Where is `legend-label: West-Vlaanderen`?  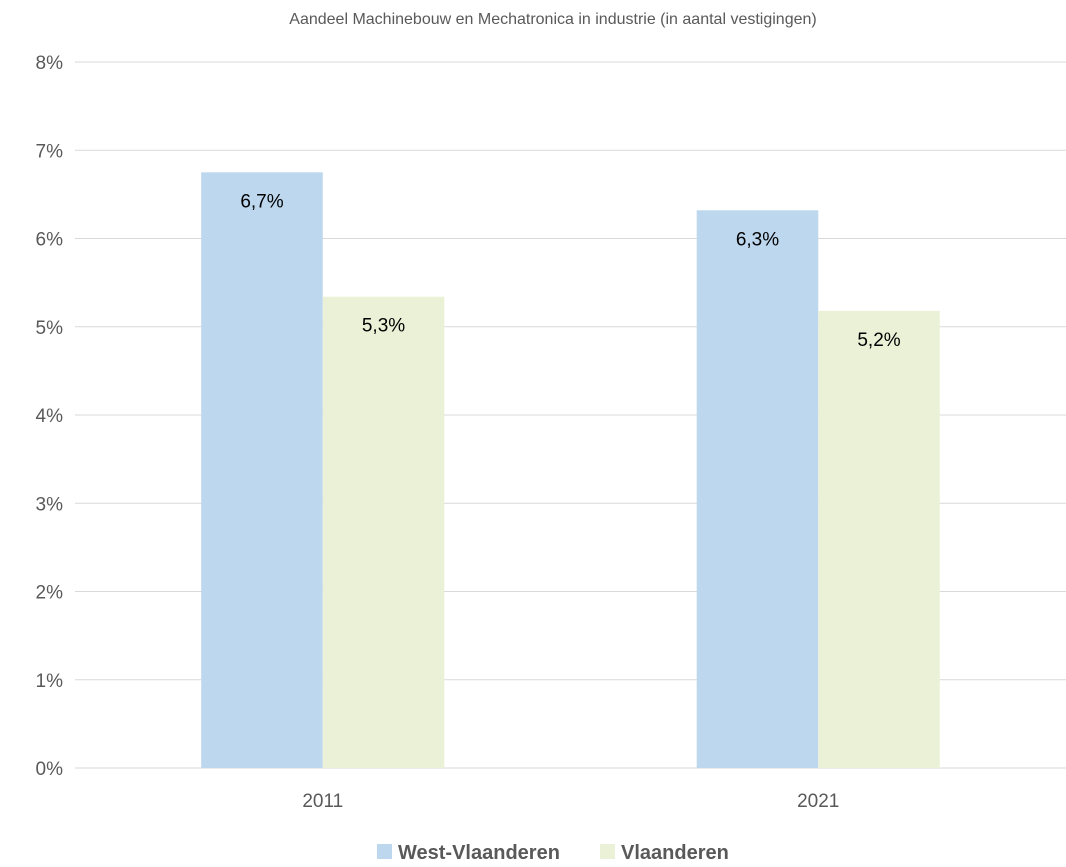
legend-label: West-Vlaanderen is located at coordinates (479, 852).